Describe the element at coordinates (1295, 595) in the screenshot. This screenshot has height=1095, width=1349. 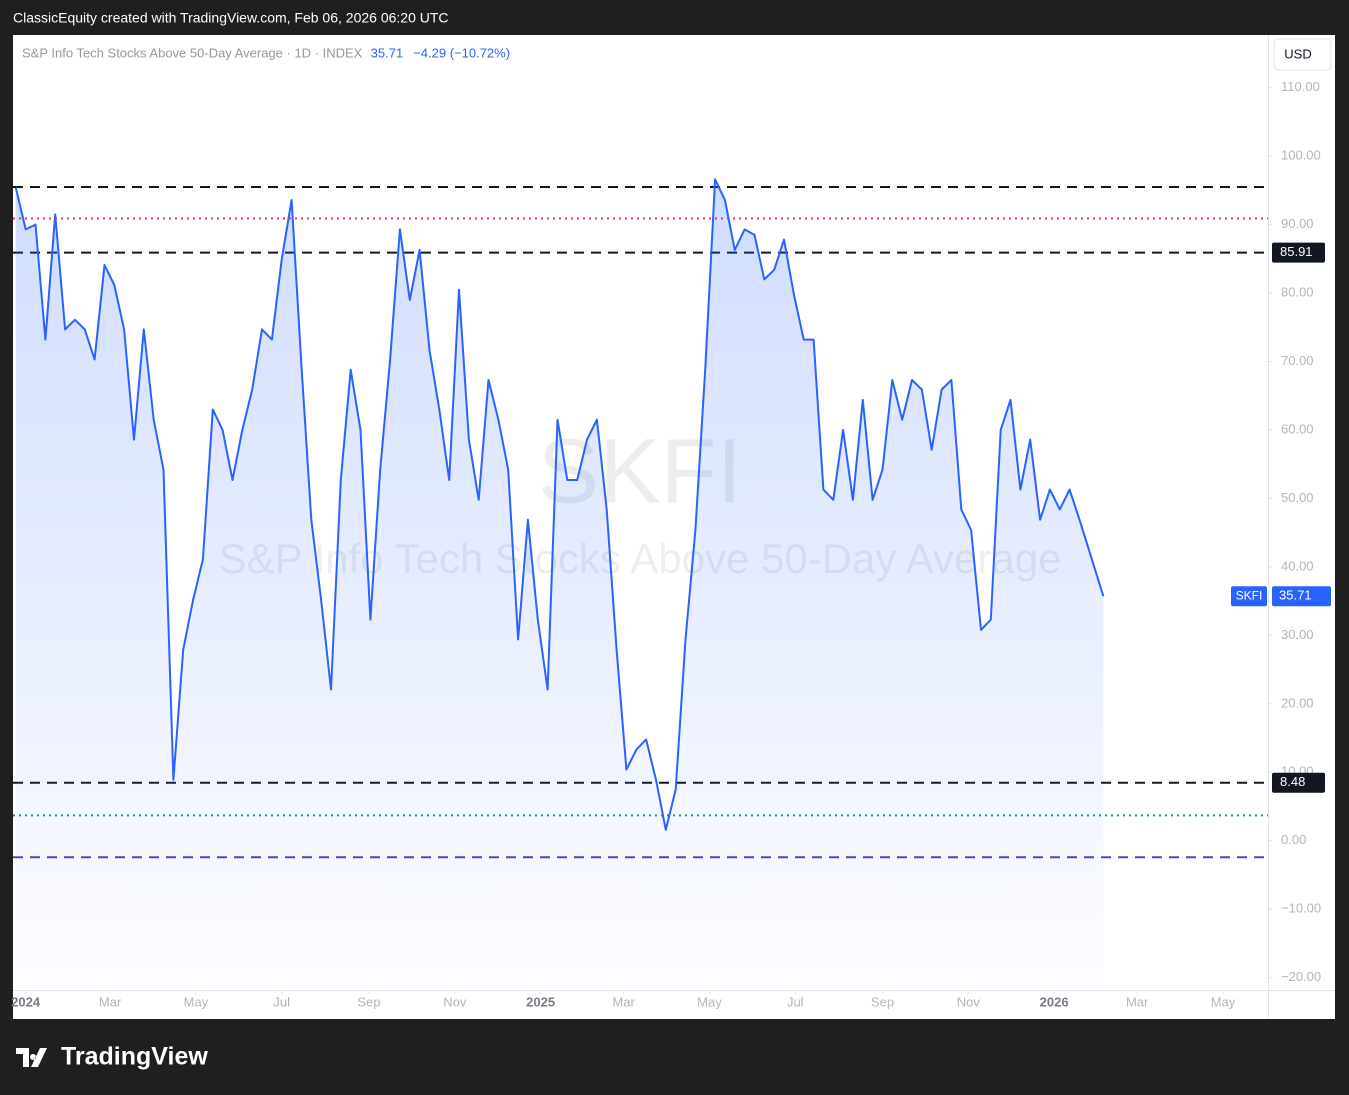
I see `last-price-label: 35.71` at that location.